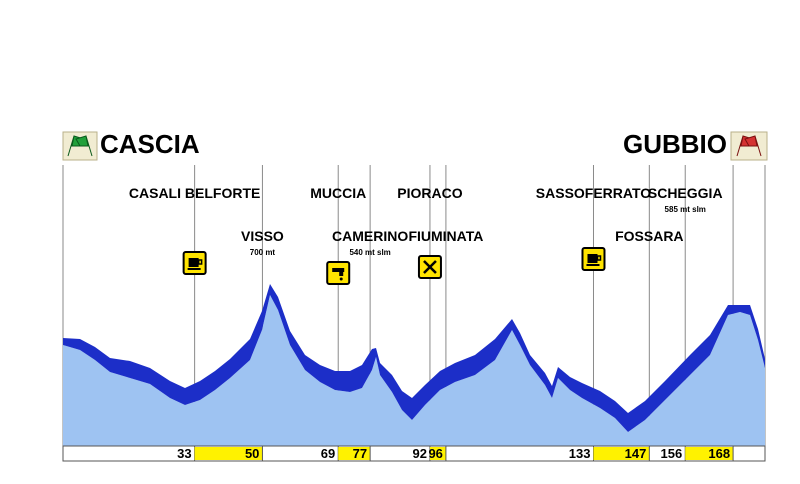  What do you see at coordinates (435, 453) in the screenshot?
I see `km-marker-label: 96` at bounding box center [435, 453].